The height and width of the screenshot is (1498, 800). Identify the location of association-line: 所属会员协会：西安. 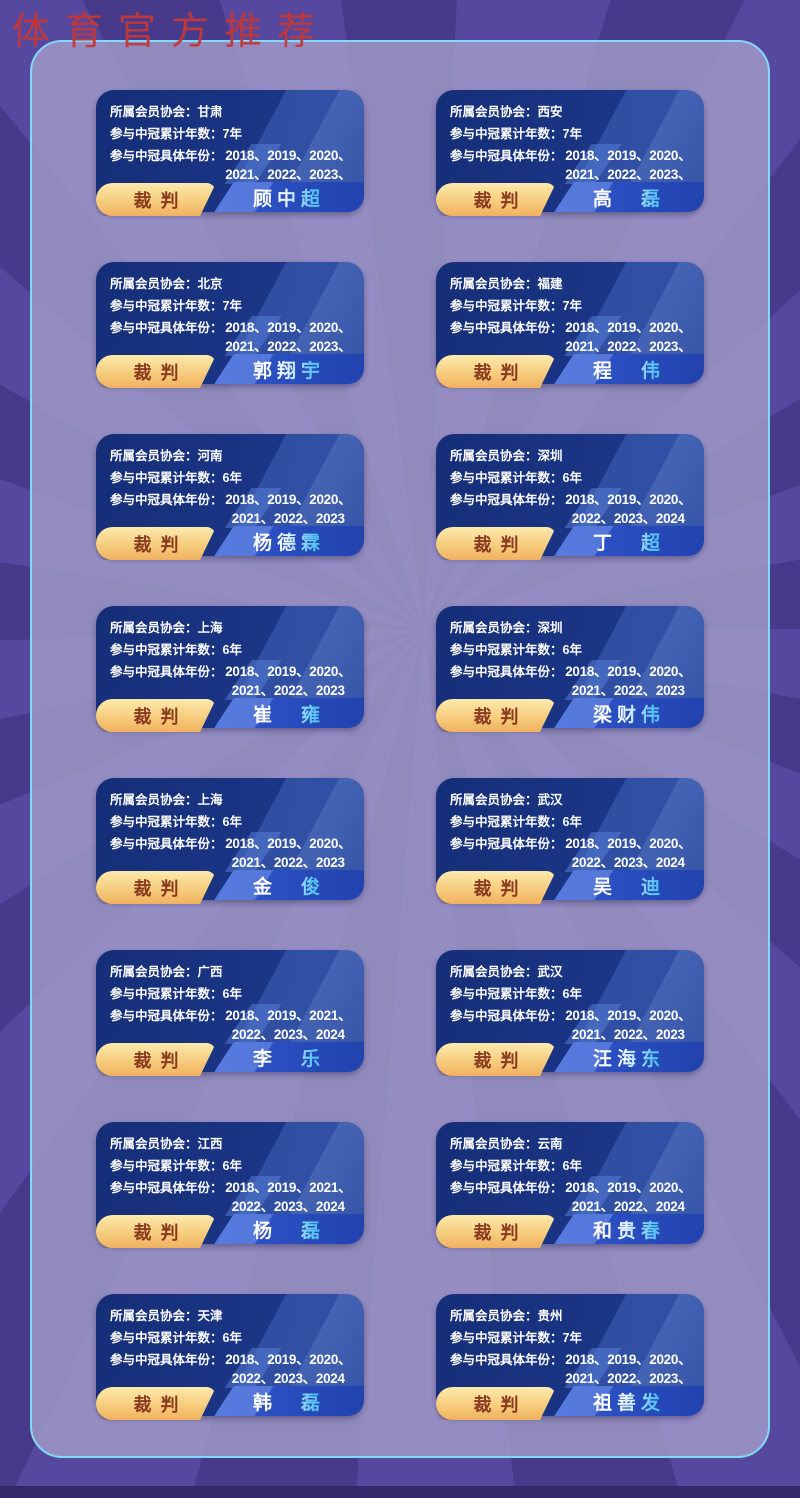
(572, 112).